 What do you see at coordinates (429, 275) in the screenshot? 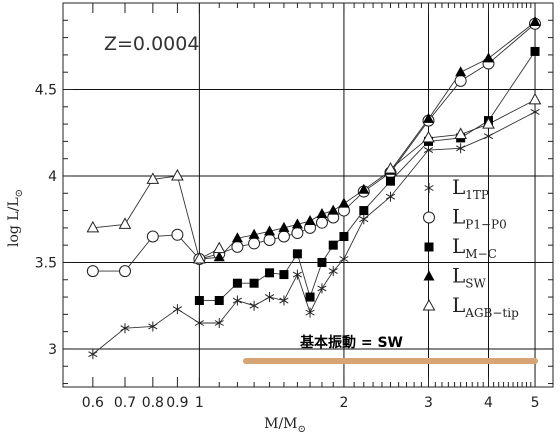
I see `legend-marker-triangle-filled` at bounding box center [429, 275].